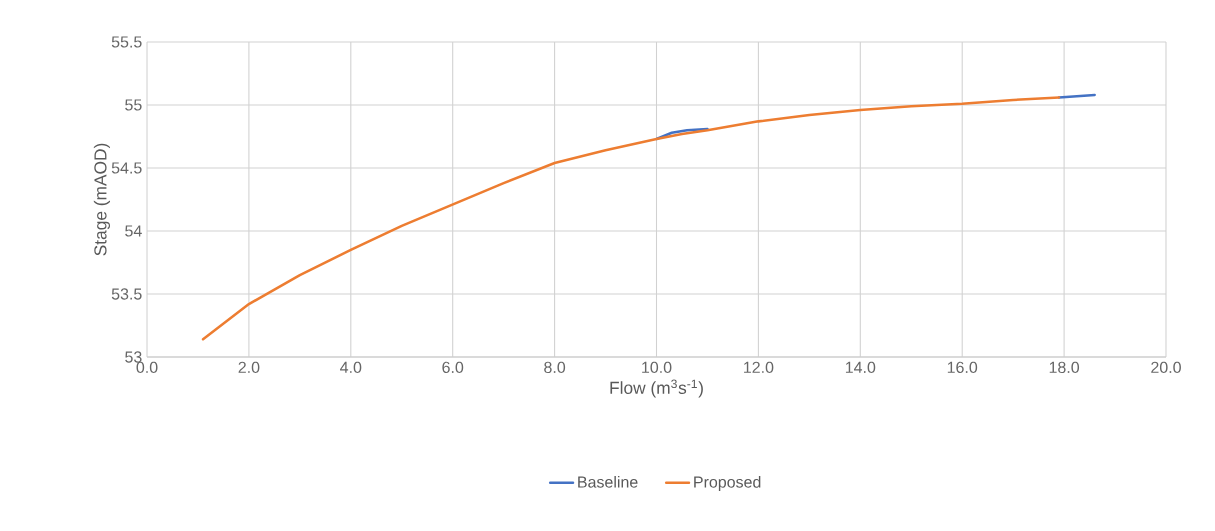  What do you see at coordinates (101, 199) in the screenshot?
I see `y-axis-title: Stage (mAOD)` at bounding box center [101, 199].